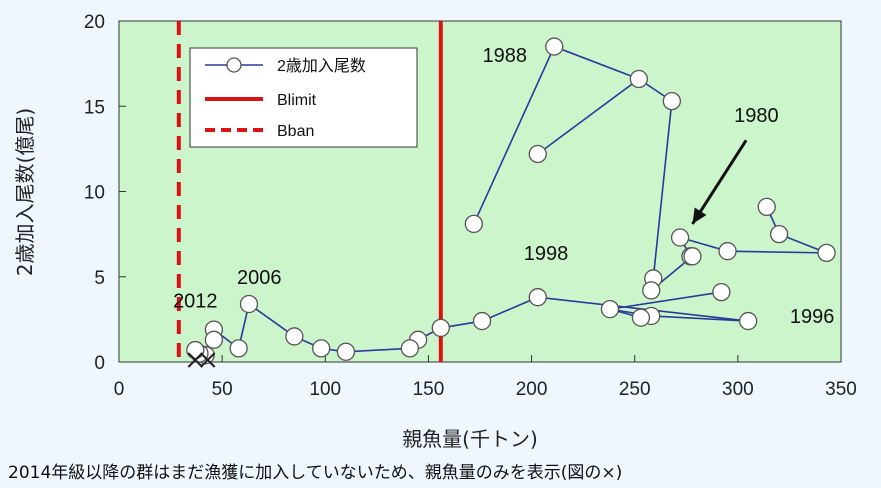 The width and height of the screenshot is (881, 488). Describe the element at coordinates (635, 389) in the screenshot. I see `x-tick-label: 250` at that location.